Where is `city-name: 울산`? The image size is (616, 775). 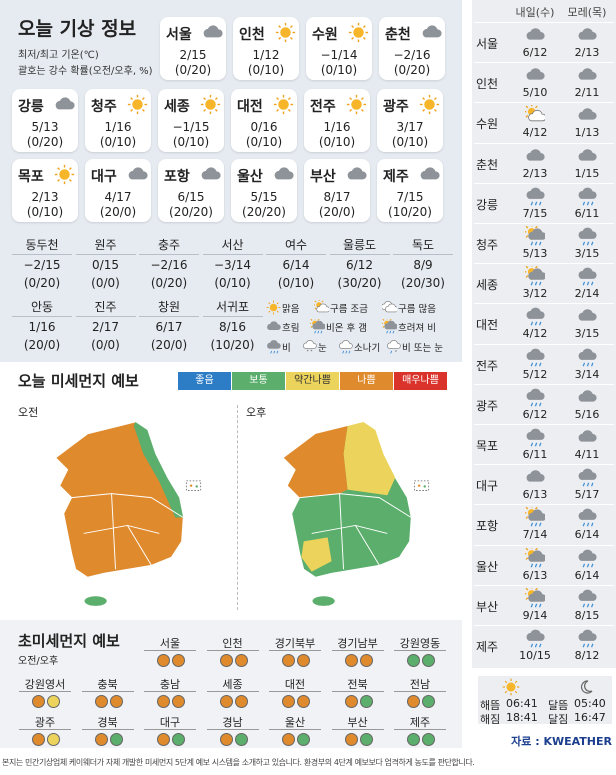
city-name: 울산 is located at coordinates (250, 177).